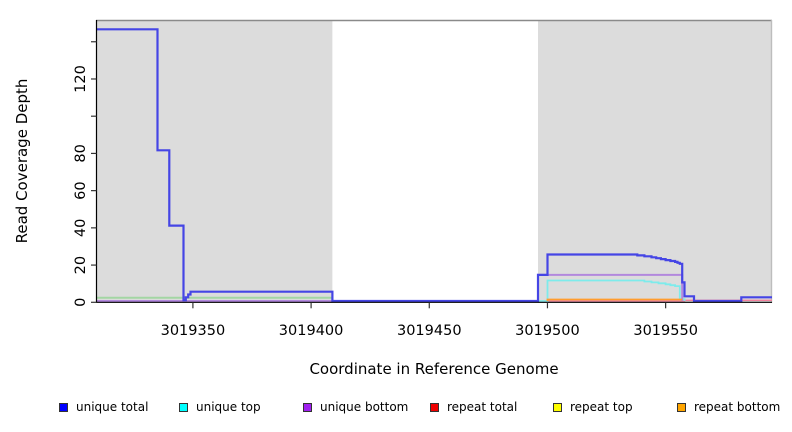 This screenshot has height=432, width=792. What do you see at coordinates (81, 153) in the screenshot?
I see `y-tick-label: 80` at bounding box center [81, 153].